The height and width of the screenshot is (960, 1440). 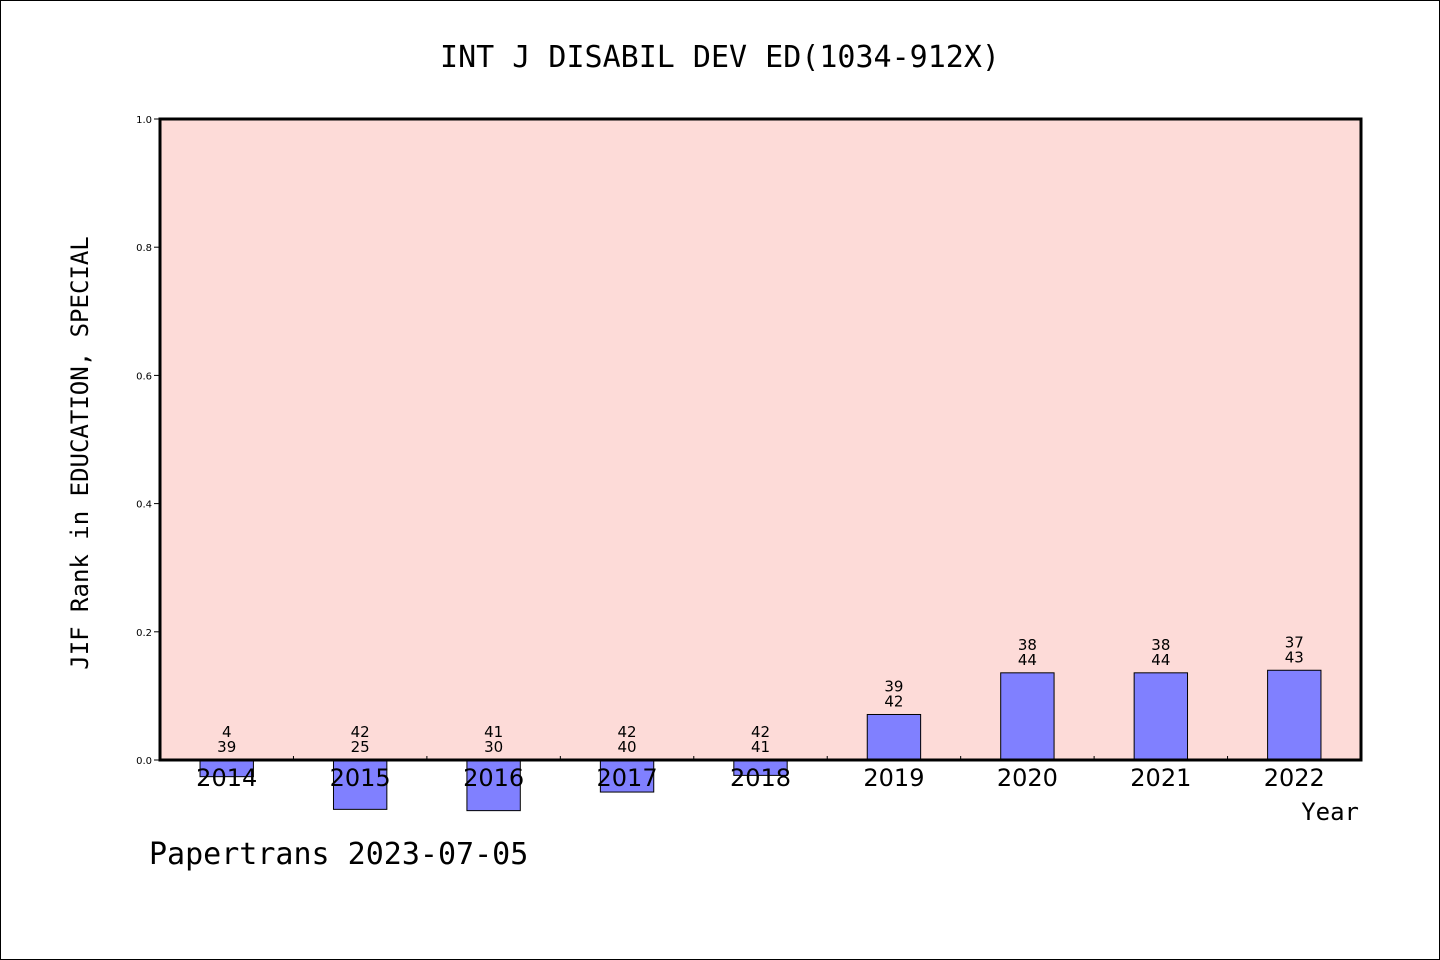 I want to click on bar-rank-label: 39, so click(x=893, y=686).